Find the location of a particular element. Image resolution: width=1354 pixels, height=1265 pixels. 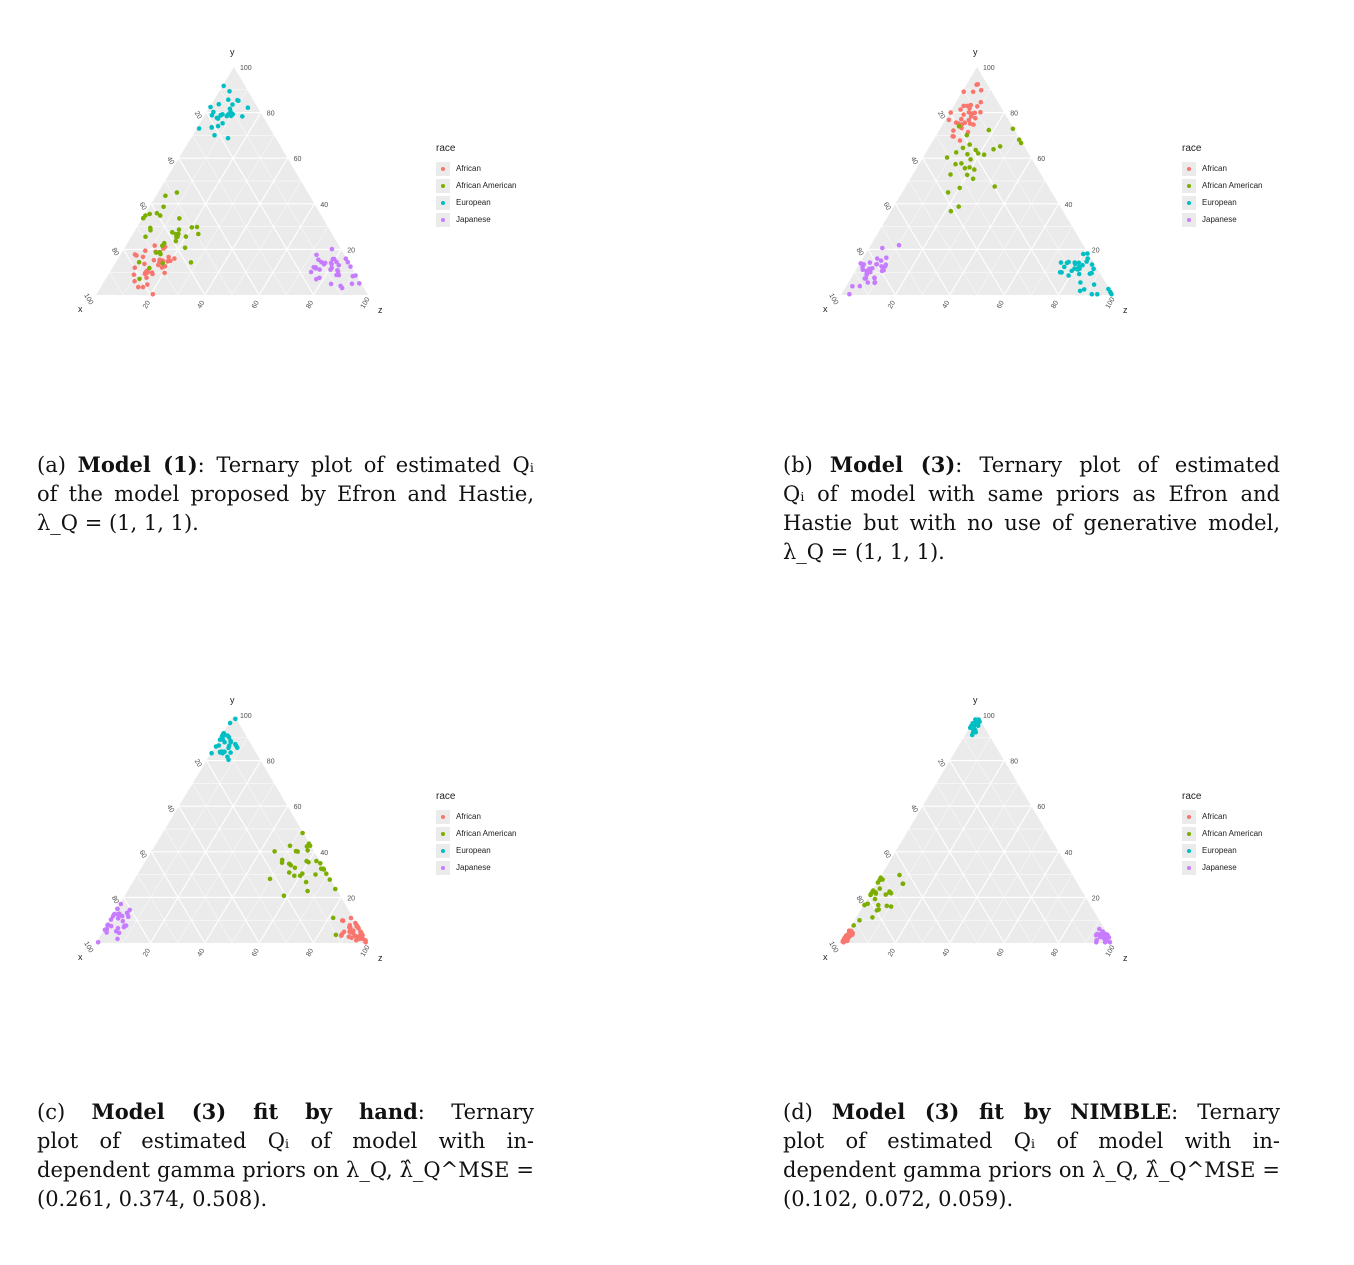

z-tick-label: 40 is located at coordinates (946, 305).